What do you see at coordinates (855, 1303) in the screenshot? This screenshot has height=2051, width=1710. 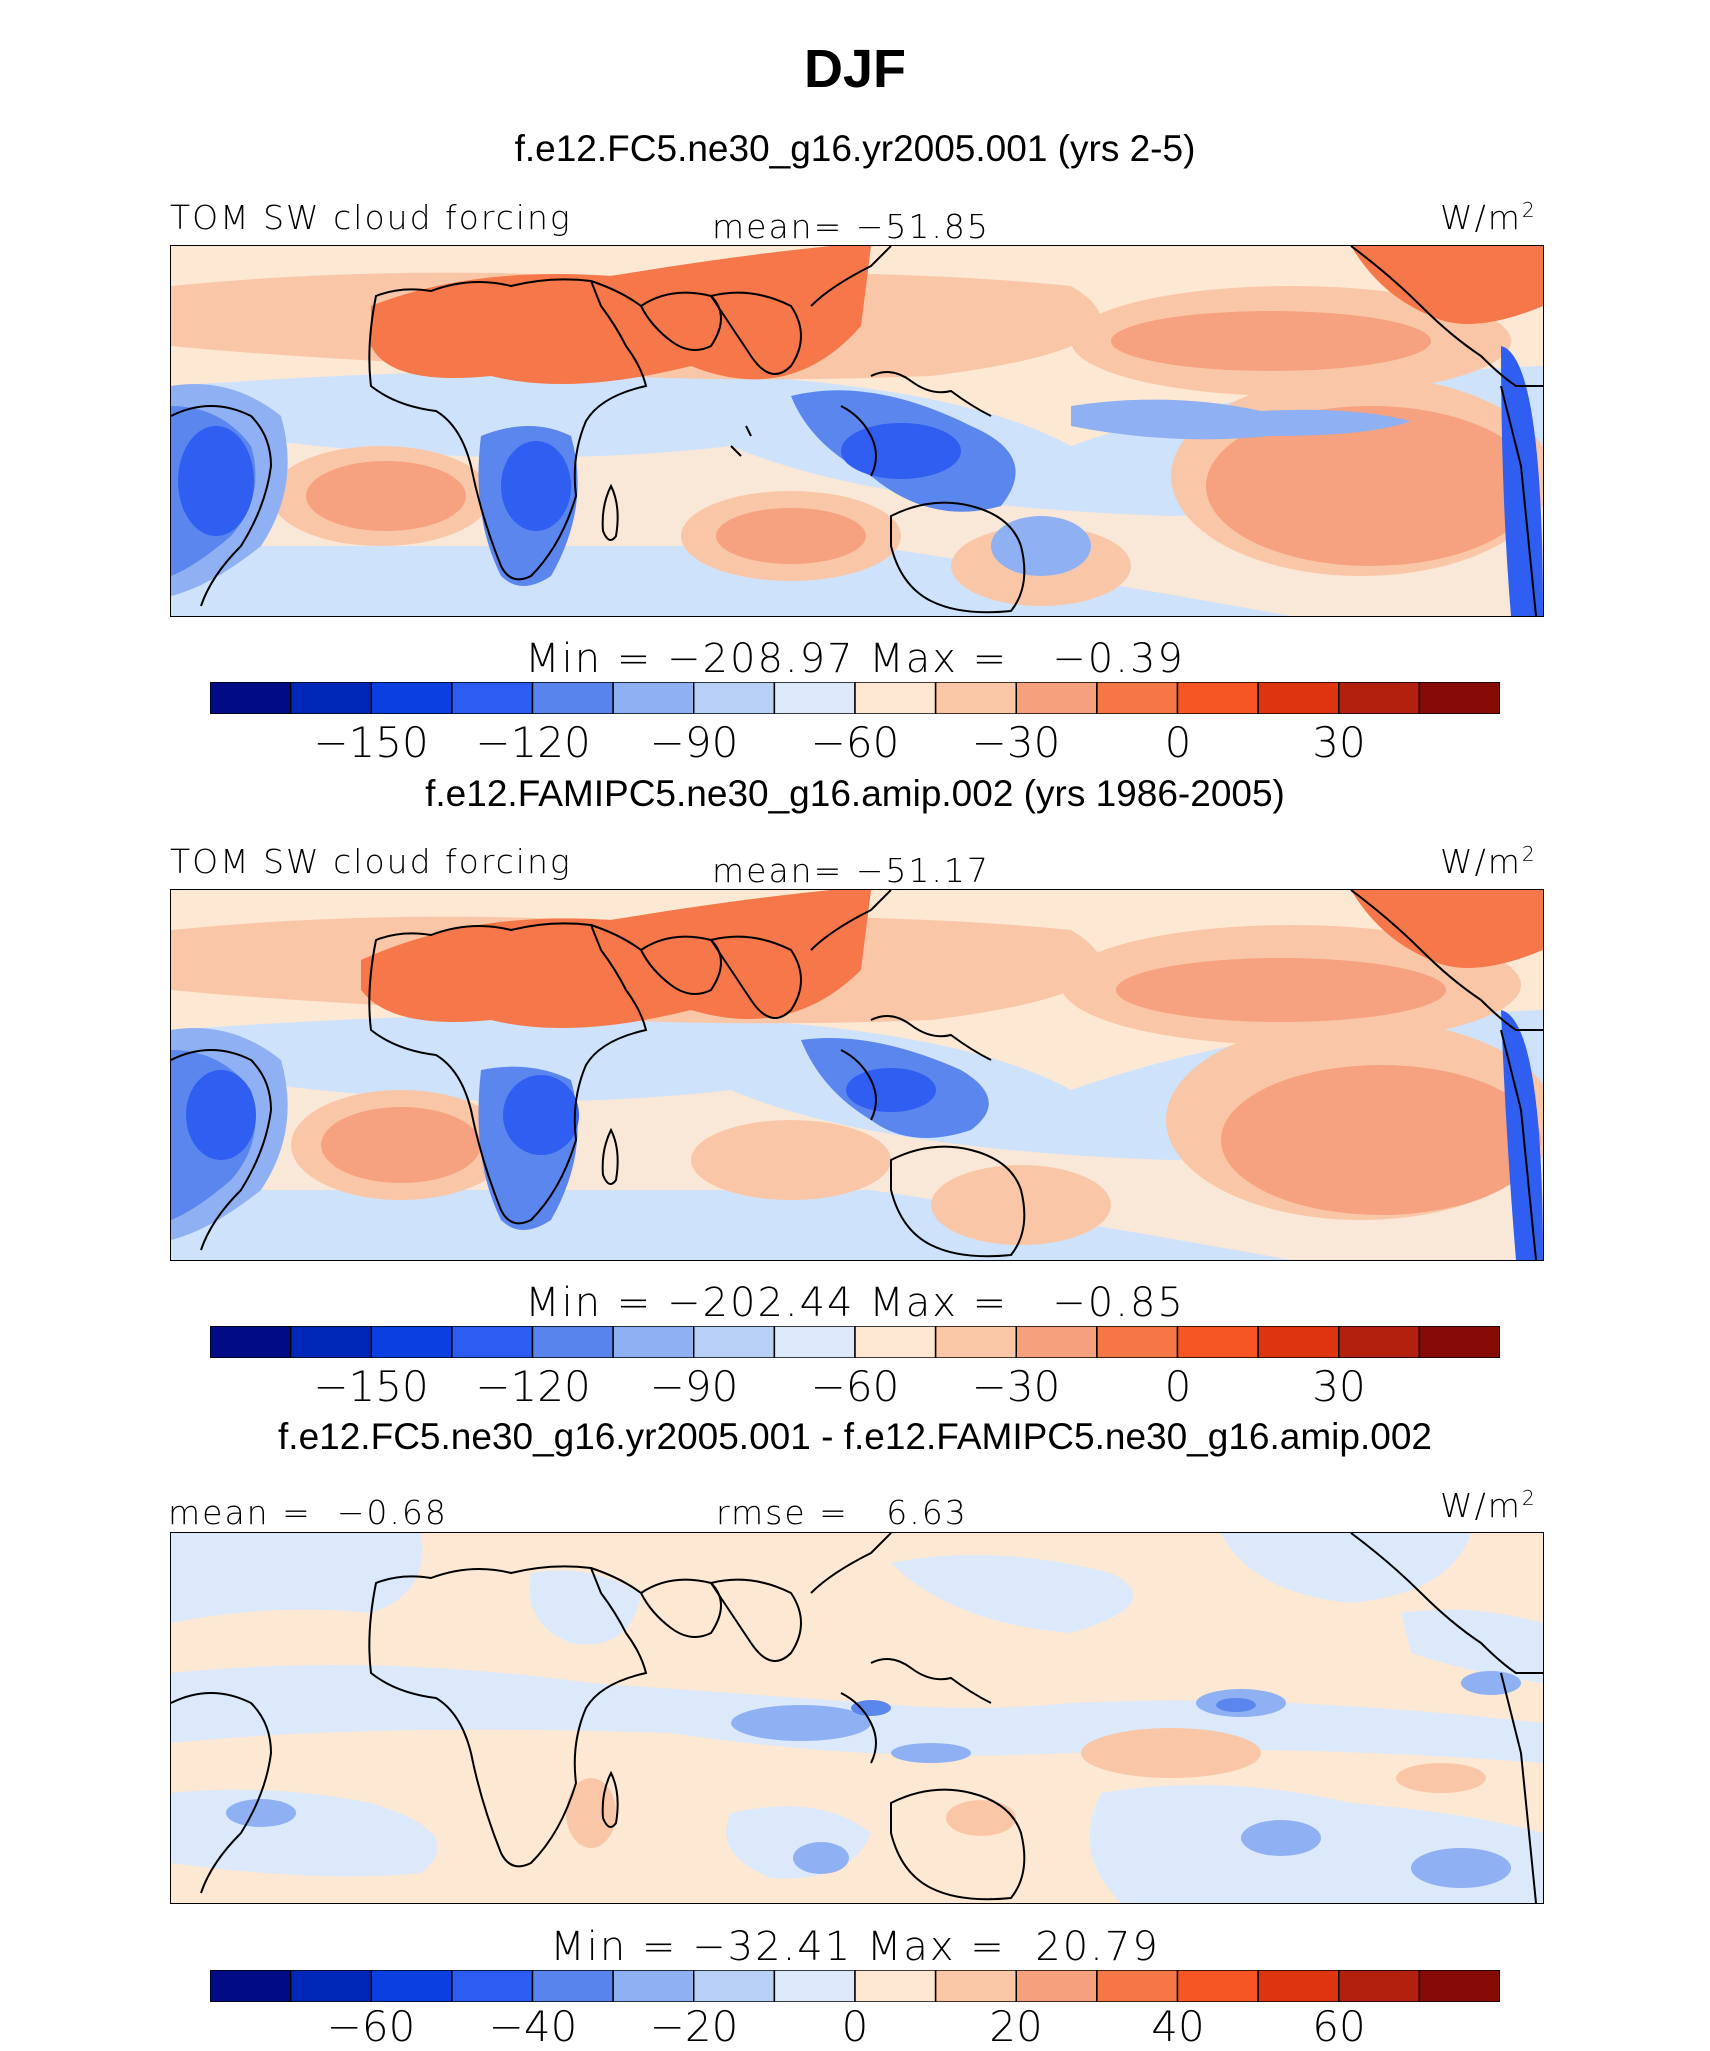 I see `panel-2-minmax: Min = −202.44 Max = −0.85` at bounding box center [855, 1303].